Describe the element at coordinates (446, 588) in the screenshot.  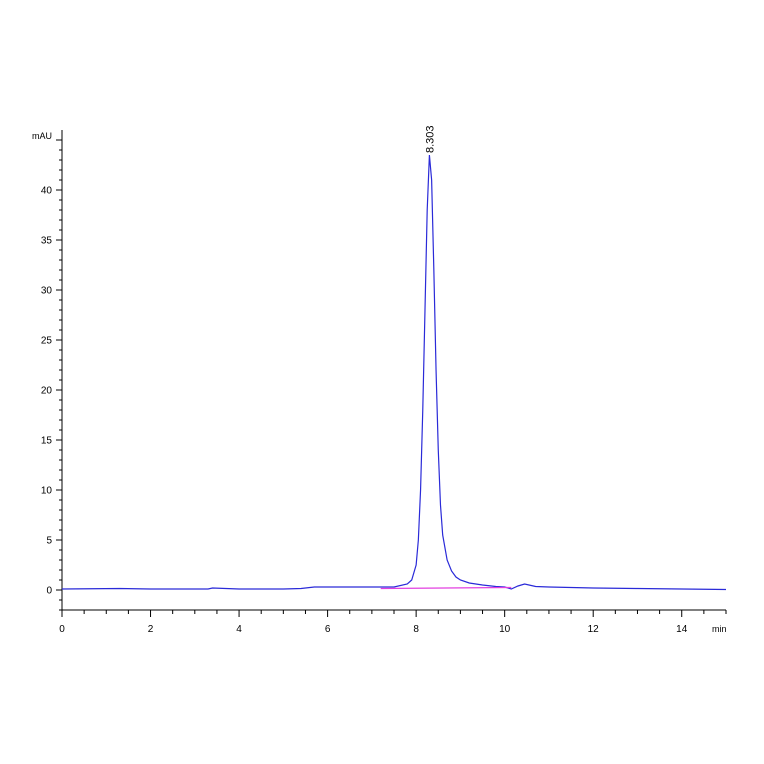
I see `integration-baseline` at that location.